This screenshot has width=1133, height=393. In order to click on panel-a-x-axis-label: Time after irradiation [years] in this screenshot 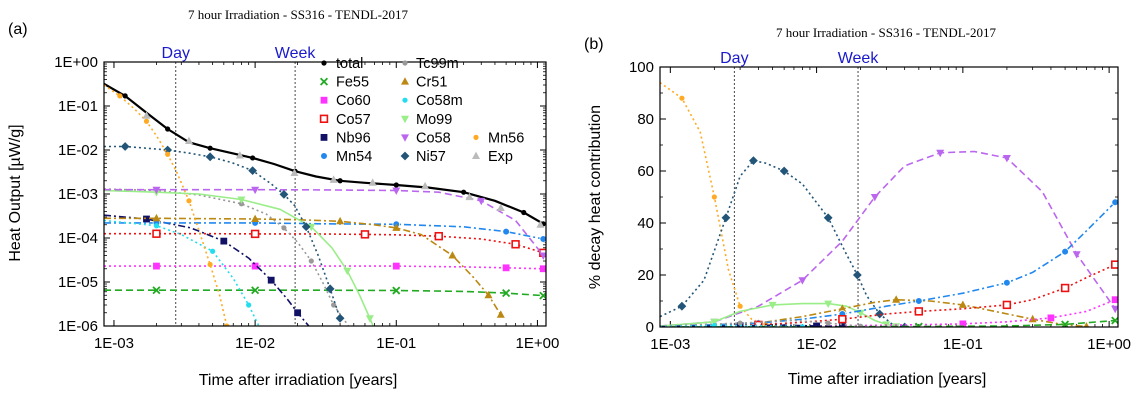, I will do `click(298, 380)`.